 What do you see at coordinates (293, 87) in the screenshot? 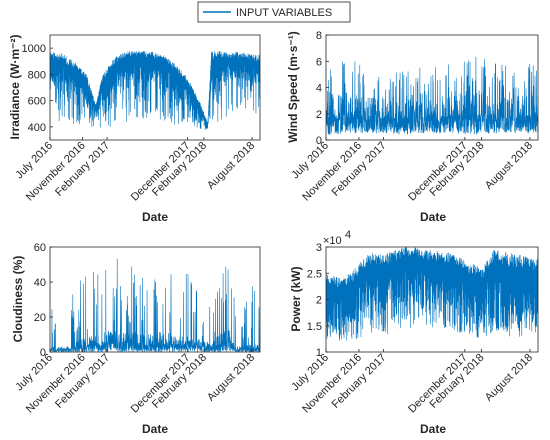
I see `y-axis-label: Wind Speed (m·s⁻¹)` at bounding box center [293, 87].